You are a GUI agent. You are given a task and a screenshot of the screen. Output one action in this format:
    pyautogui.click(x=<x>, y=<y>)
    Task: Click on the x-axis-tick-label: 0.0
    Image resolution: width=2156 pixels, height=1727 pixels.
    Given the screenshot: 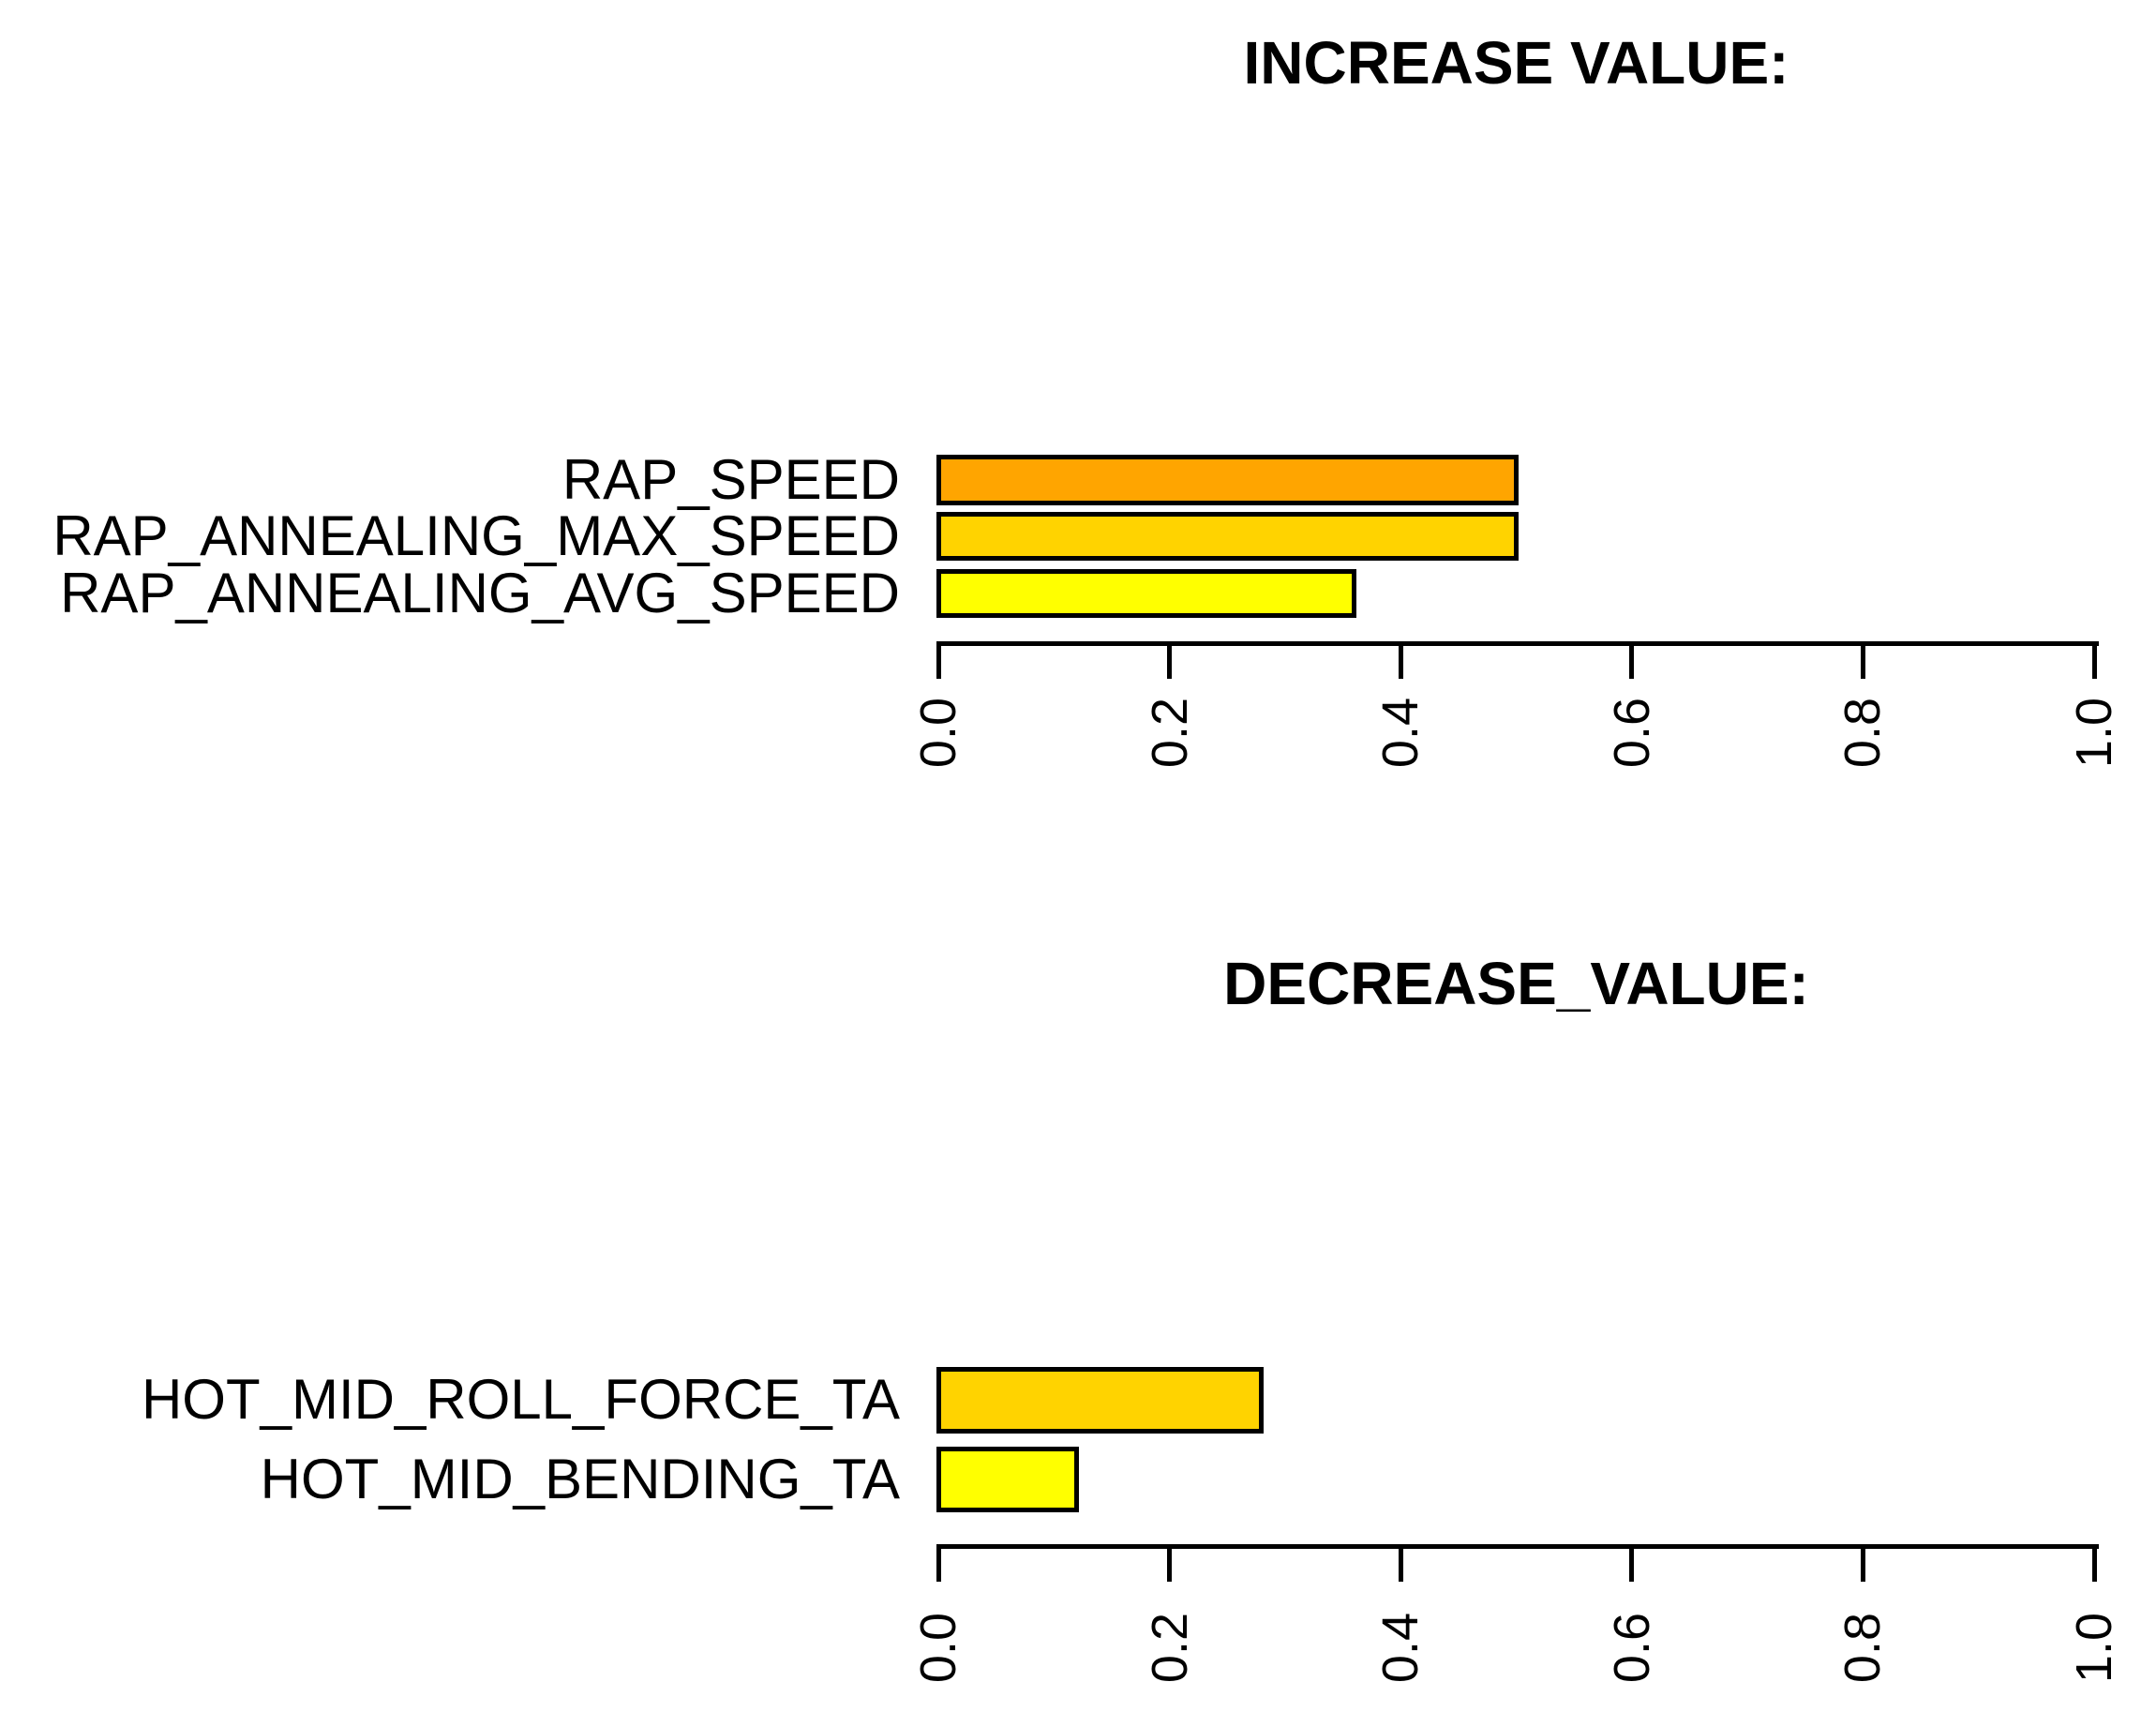 What is the action you would take?
    pyautogui.click(x=938, y=1649)
    